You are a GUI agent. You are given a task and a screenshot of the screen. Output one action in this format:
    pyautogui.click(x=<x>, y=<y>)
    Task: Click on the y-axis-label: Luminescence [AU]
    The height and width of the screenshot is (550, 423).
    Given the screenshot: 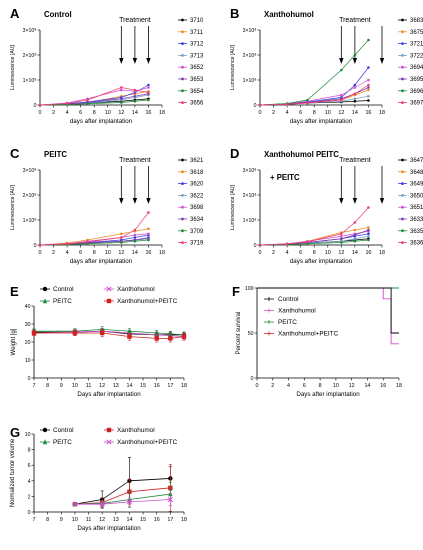 What is the action you would take?
    pyautogui.click(x=233, y=207)
    